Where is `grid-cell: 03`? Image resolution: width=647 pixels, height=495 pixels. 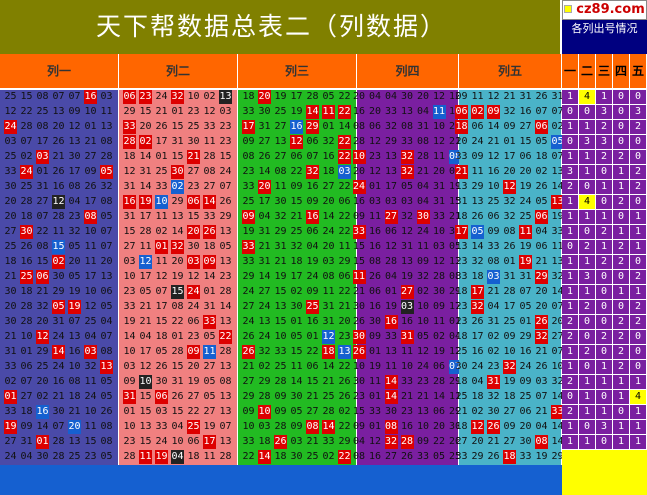 grid-cell: 03 is located at coordinates (10, 141).